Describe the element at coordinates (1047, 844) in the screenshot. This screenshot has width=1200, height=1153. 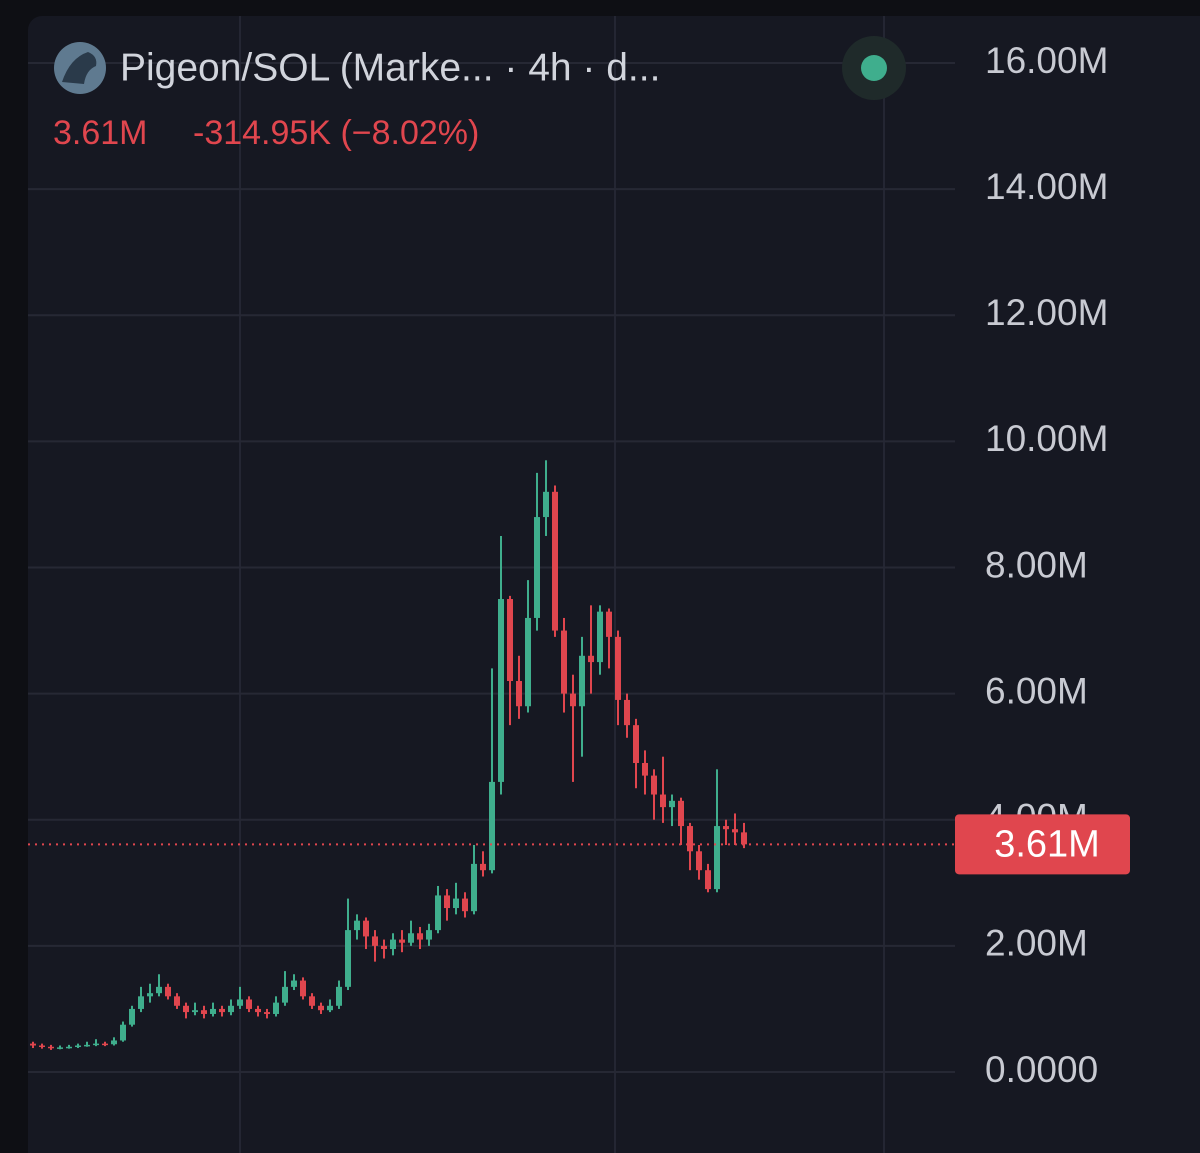
I see `price-tag-label: 3.61M` at that location.